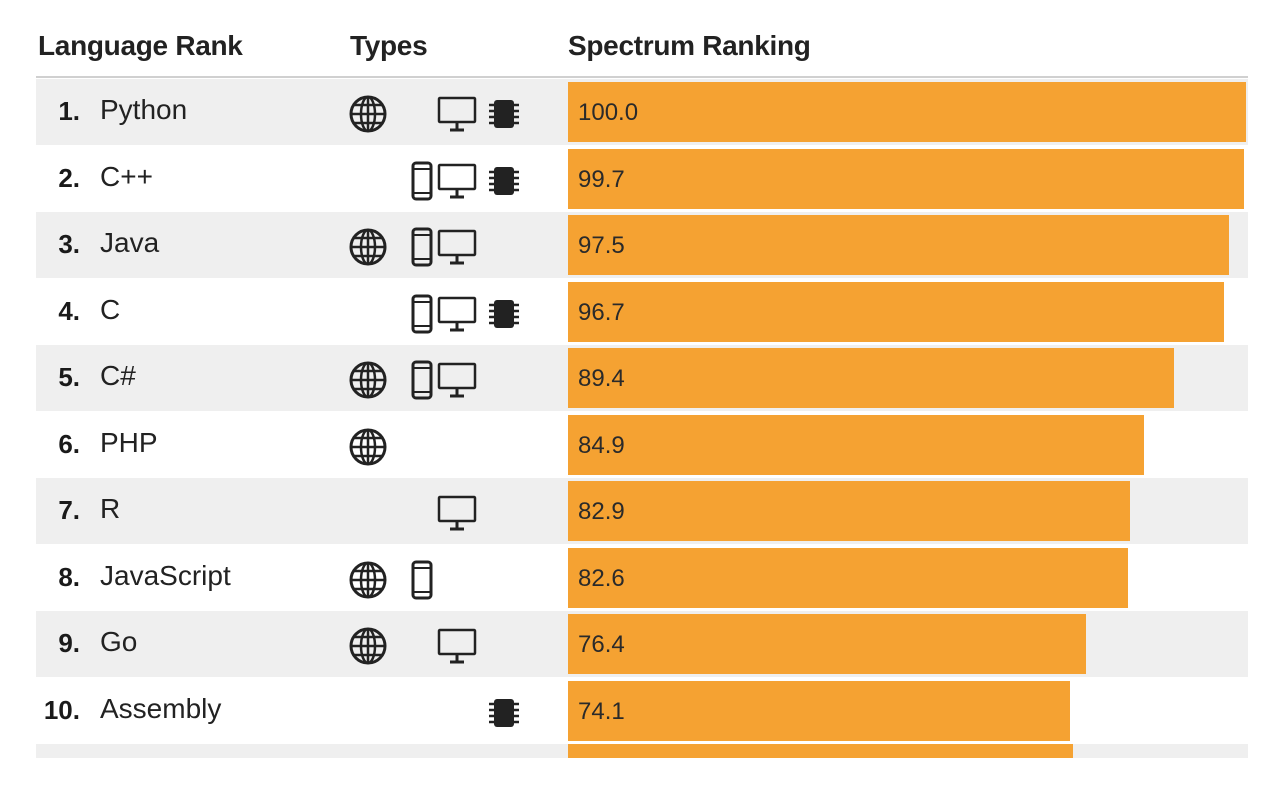 The image size is (1262, 800). I want to click on table-row: 3. Java 97.5, so click(642, 245).